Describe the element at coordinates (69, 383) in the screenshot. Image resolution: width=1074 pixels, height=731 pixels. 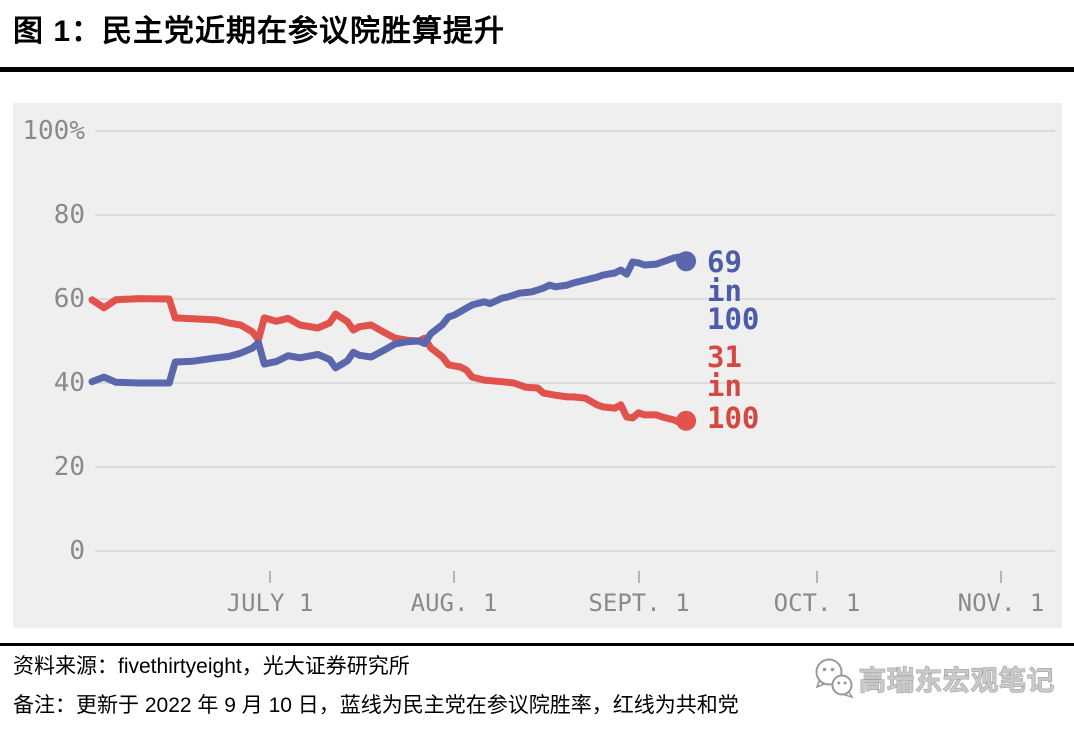
I see `y-tick-40: 40` at that location.